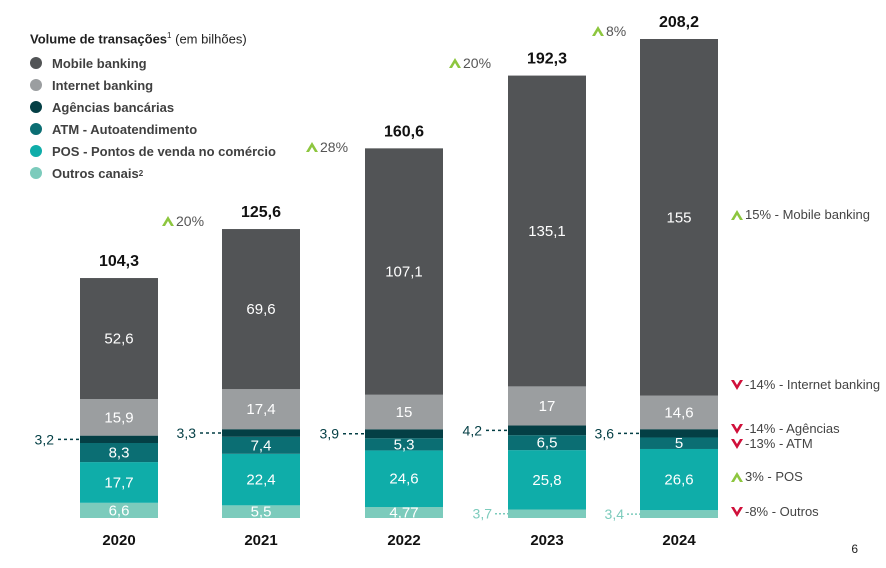 The height and width of the screenshot is (568, 886). What do you see at coordinates (187, 433) in the screenshot?
I see `agencias-value-label: 3,3` at bounding box center [187, 433].